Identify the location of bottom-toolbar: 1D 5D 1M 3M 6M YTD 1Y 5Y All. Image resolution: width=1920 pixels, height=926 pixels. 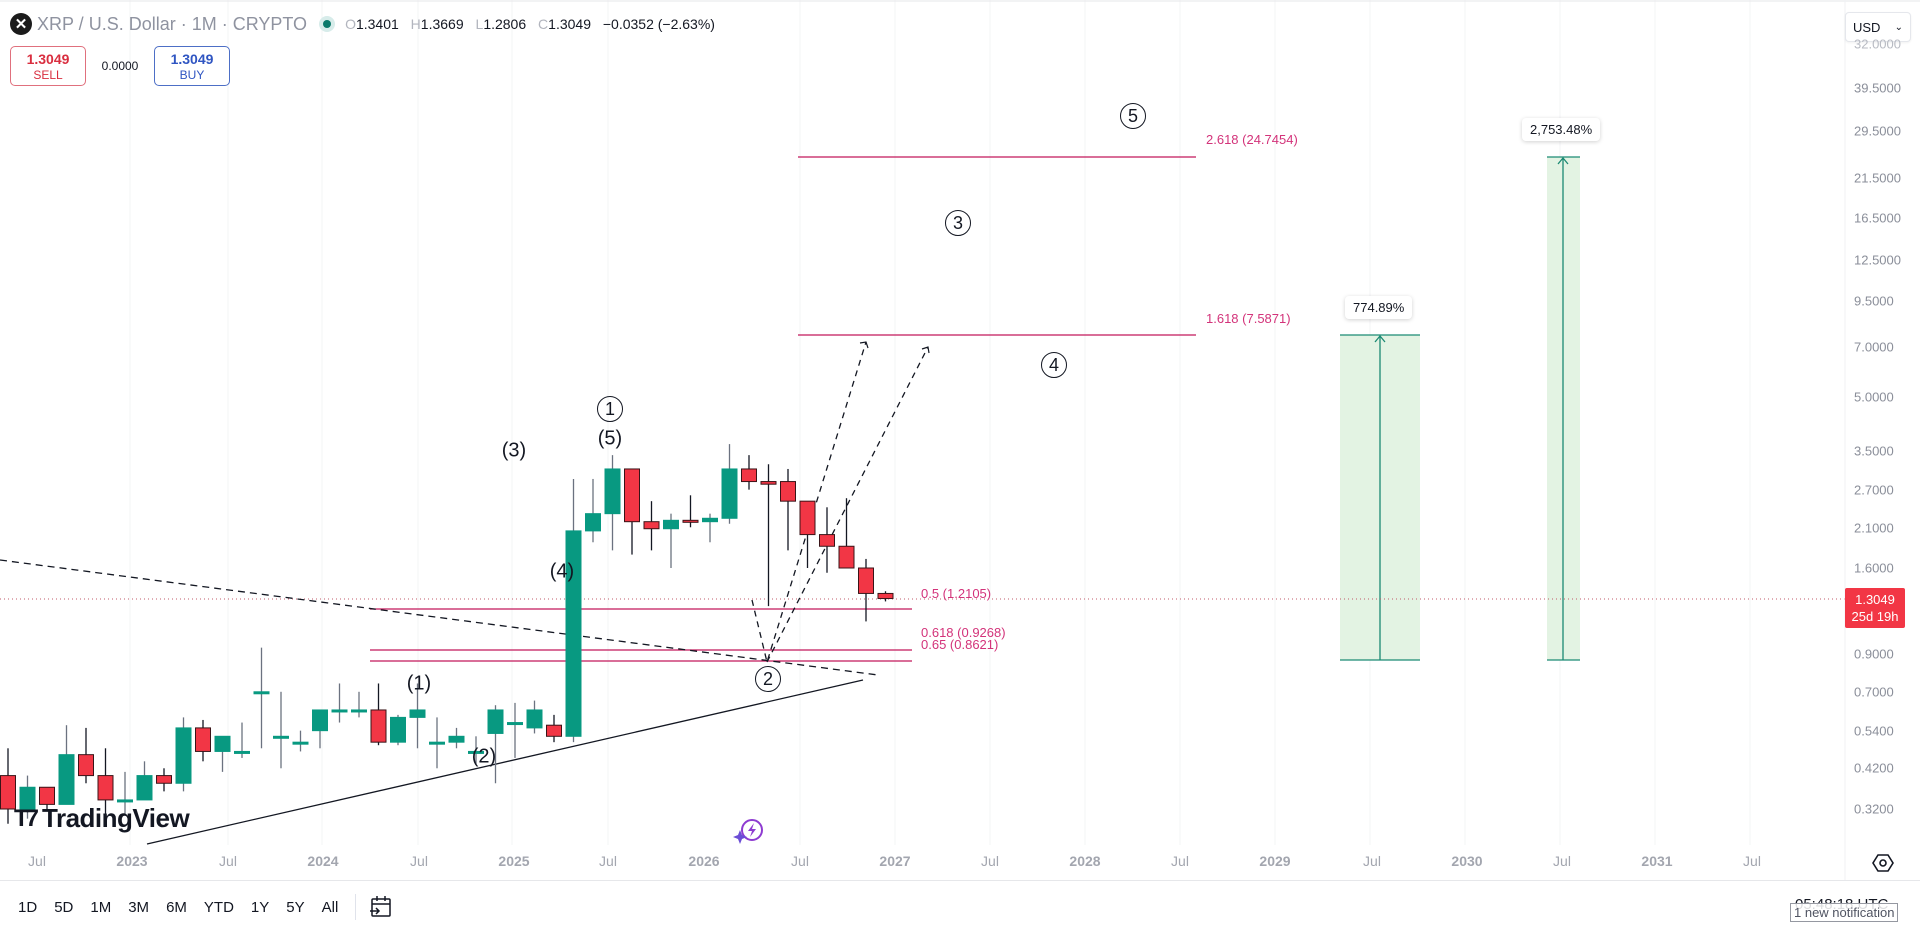
(206, 907).